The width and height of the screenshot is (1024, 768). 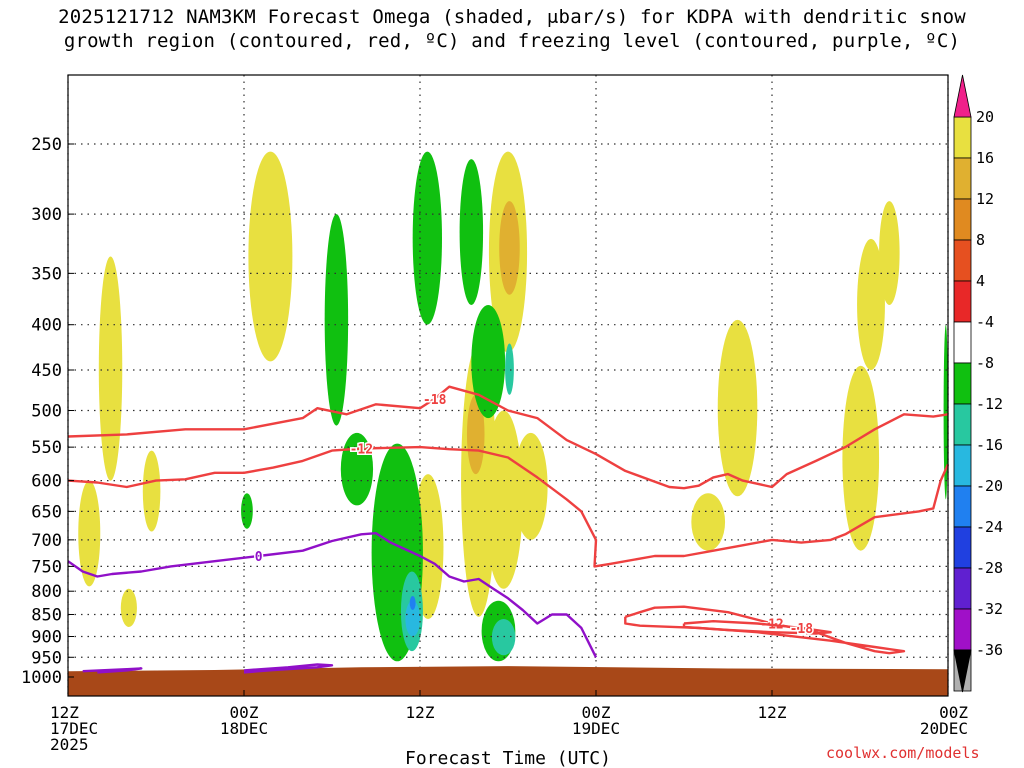 What do you see at coordinates (985, 199) in the screenshot?
I see `colorbar-tick-label-2: 12` at bounding box center [985, 199].